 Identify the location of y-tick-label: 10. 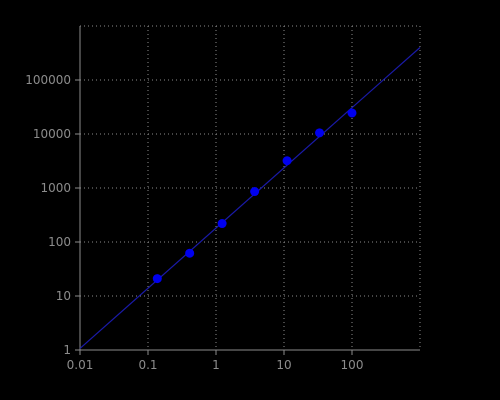
(63, 296).